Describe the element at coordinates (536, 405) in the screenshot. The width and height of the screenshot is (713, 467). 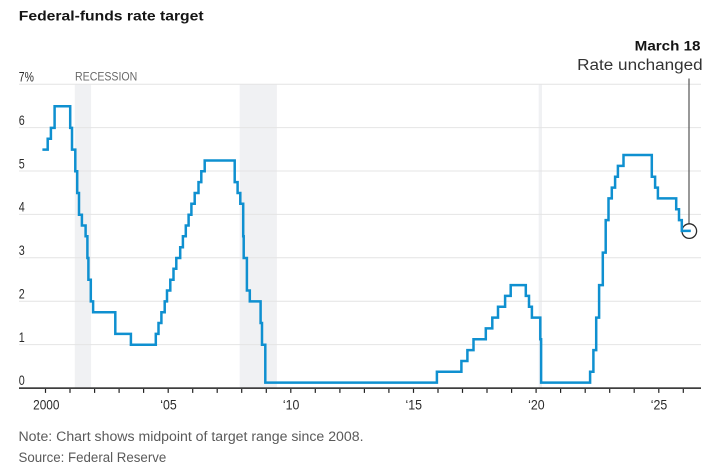
I see `svg-text: ‘20` at that location.